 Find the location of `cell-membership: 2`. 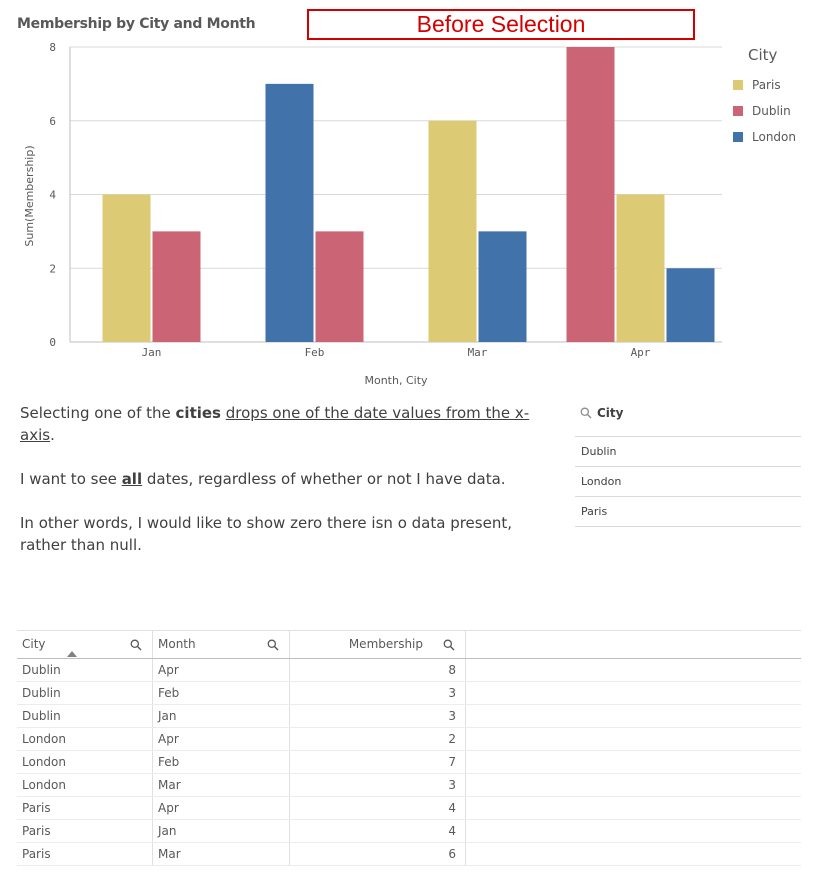

cell-membership: 2 is located at coordinates (378, 739).